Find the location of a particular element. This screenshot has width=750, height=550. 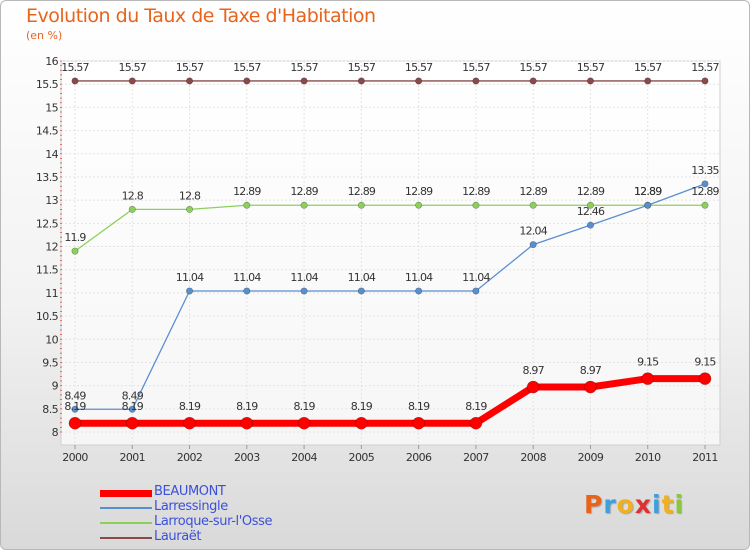

x-tick-label: 2010 is located at coordinates (648, 457).